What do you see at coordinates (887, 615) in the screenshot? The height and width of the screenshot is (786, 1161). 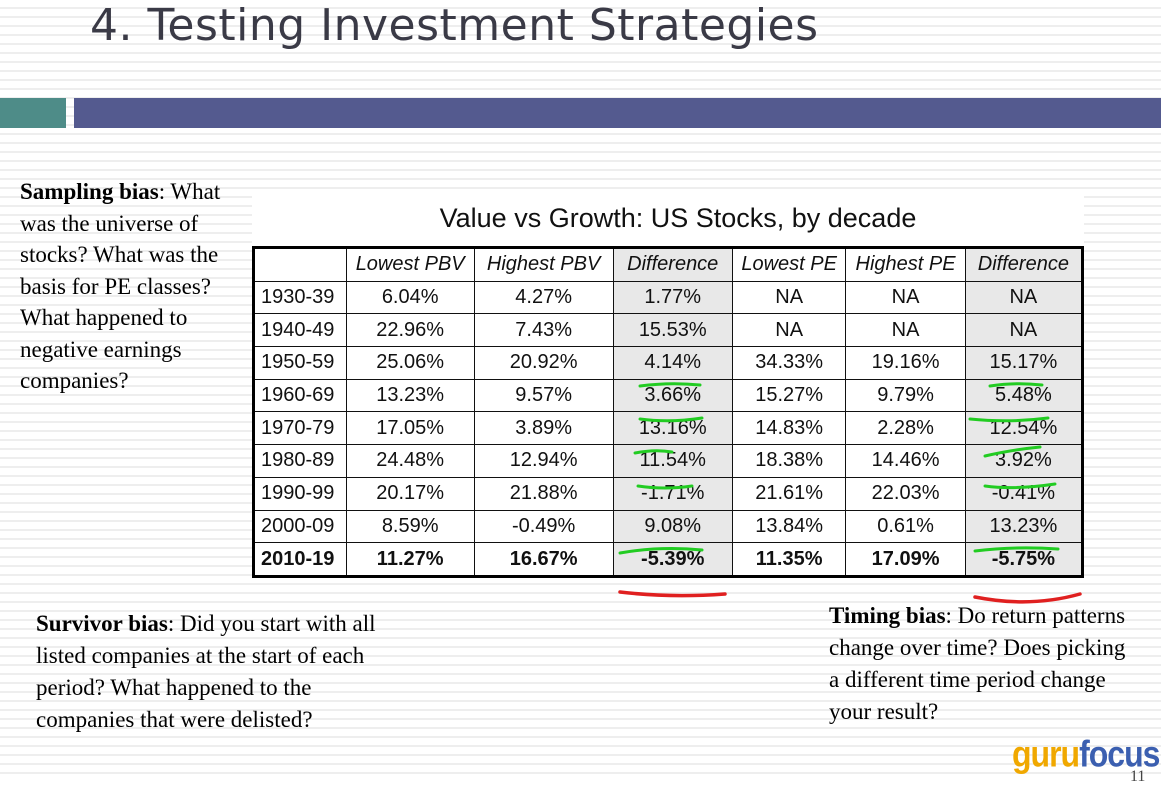 I see `timing-bias-label: Timing bias` at bounding box center [887, 615].